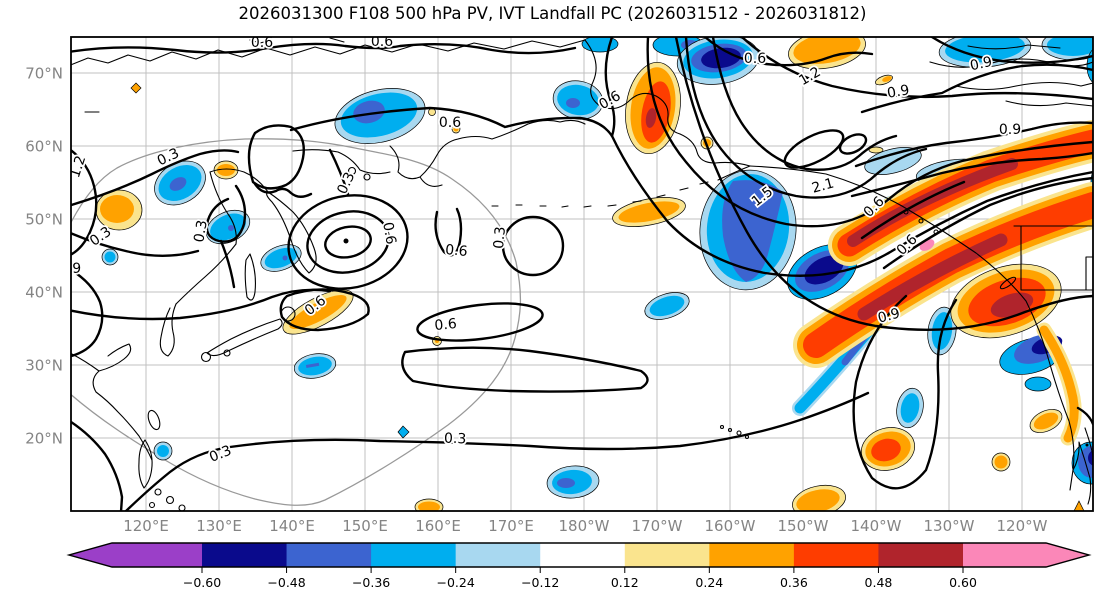 The image size is (1105, 604). What do you see at coordinates (146, 526) in the screenshot?
I see `lon-tick-label: 120°E` at bounding box center [146, 526].